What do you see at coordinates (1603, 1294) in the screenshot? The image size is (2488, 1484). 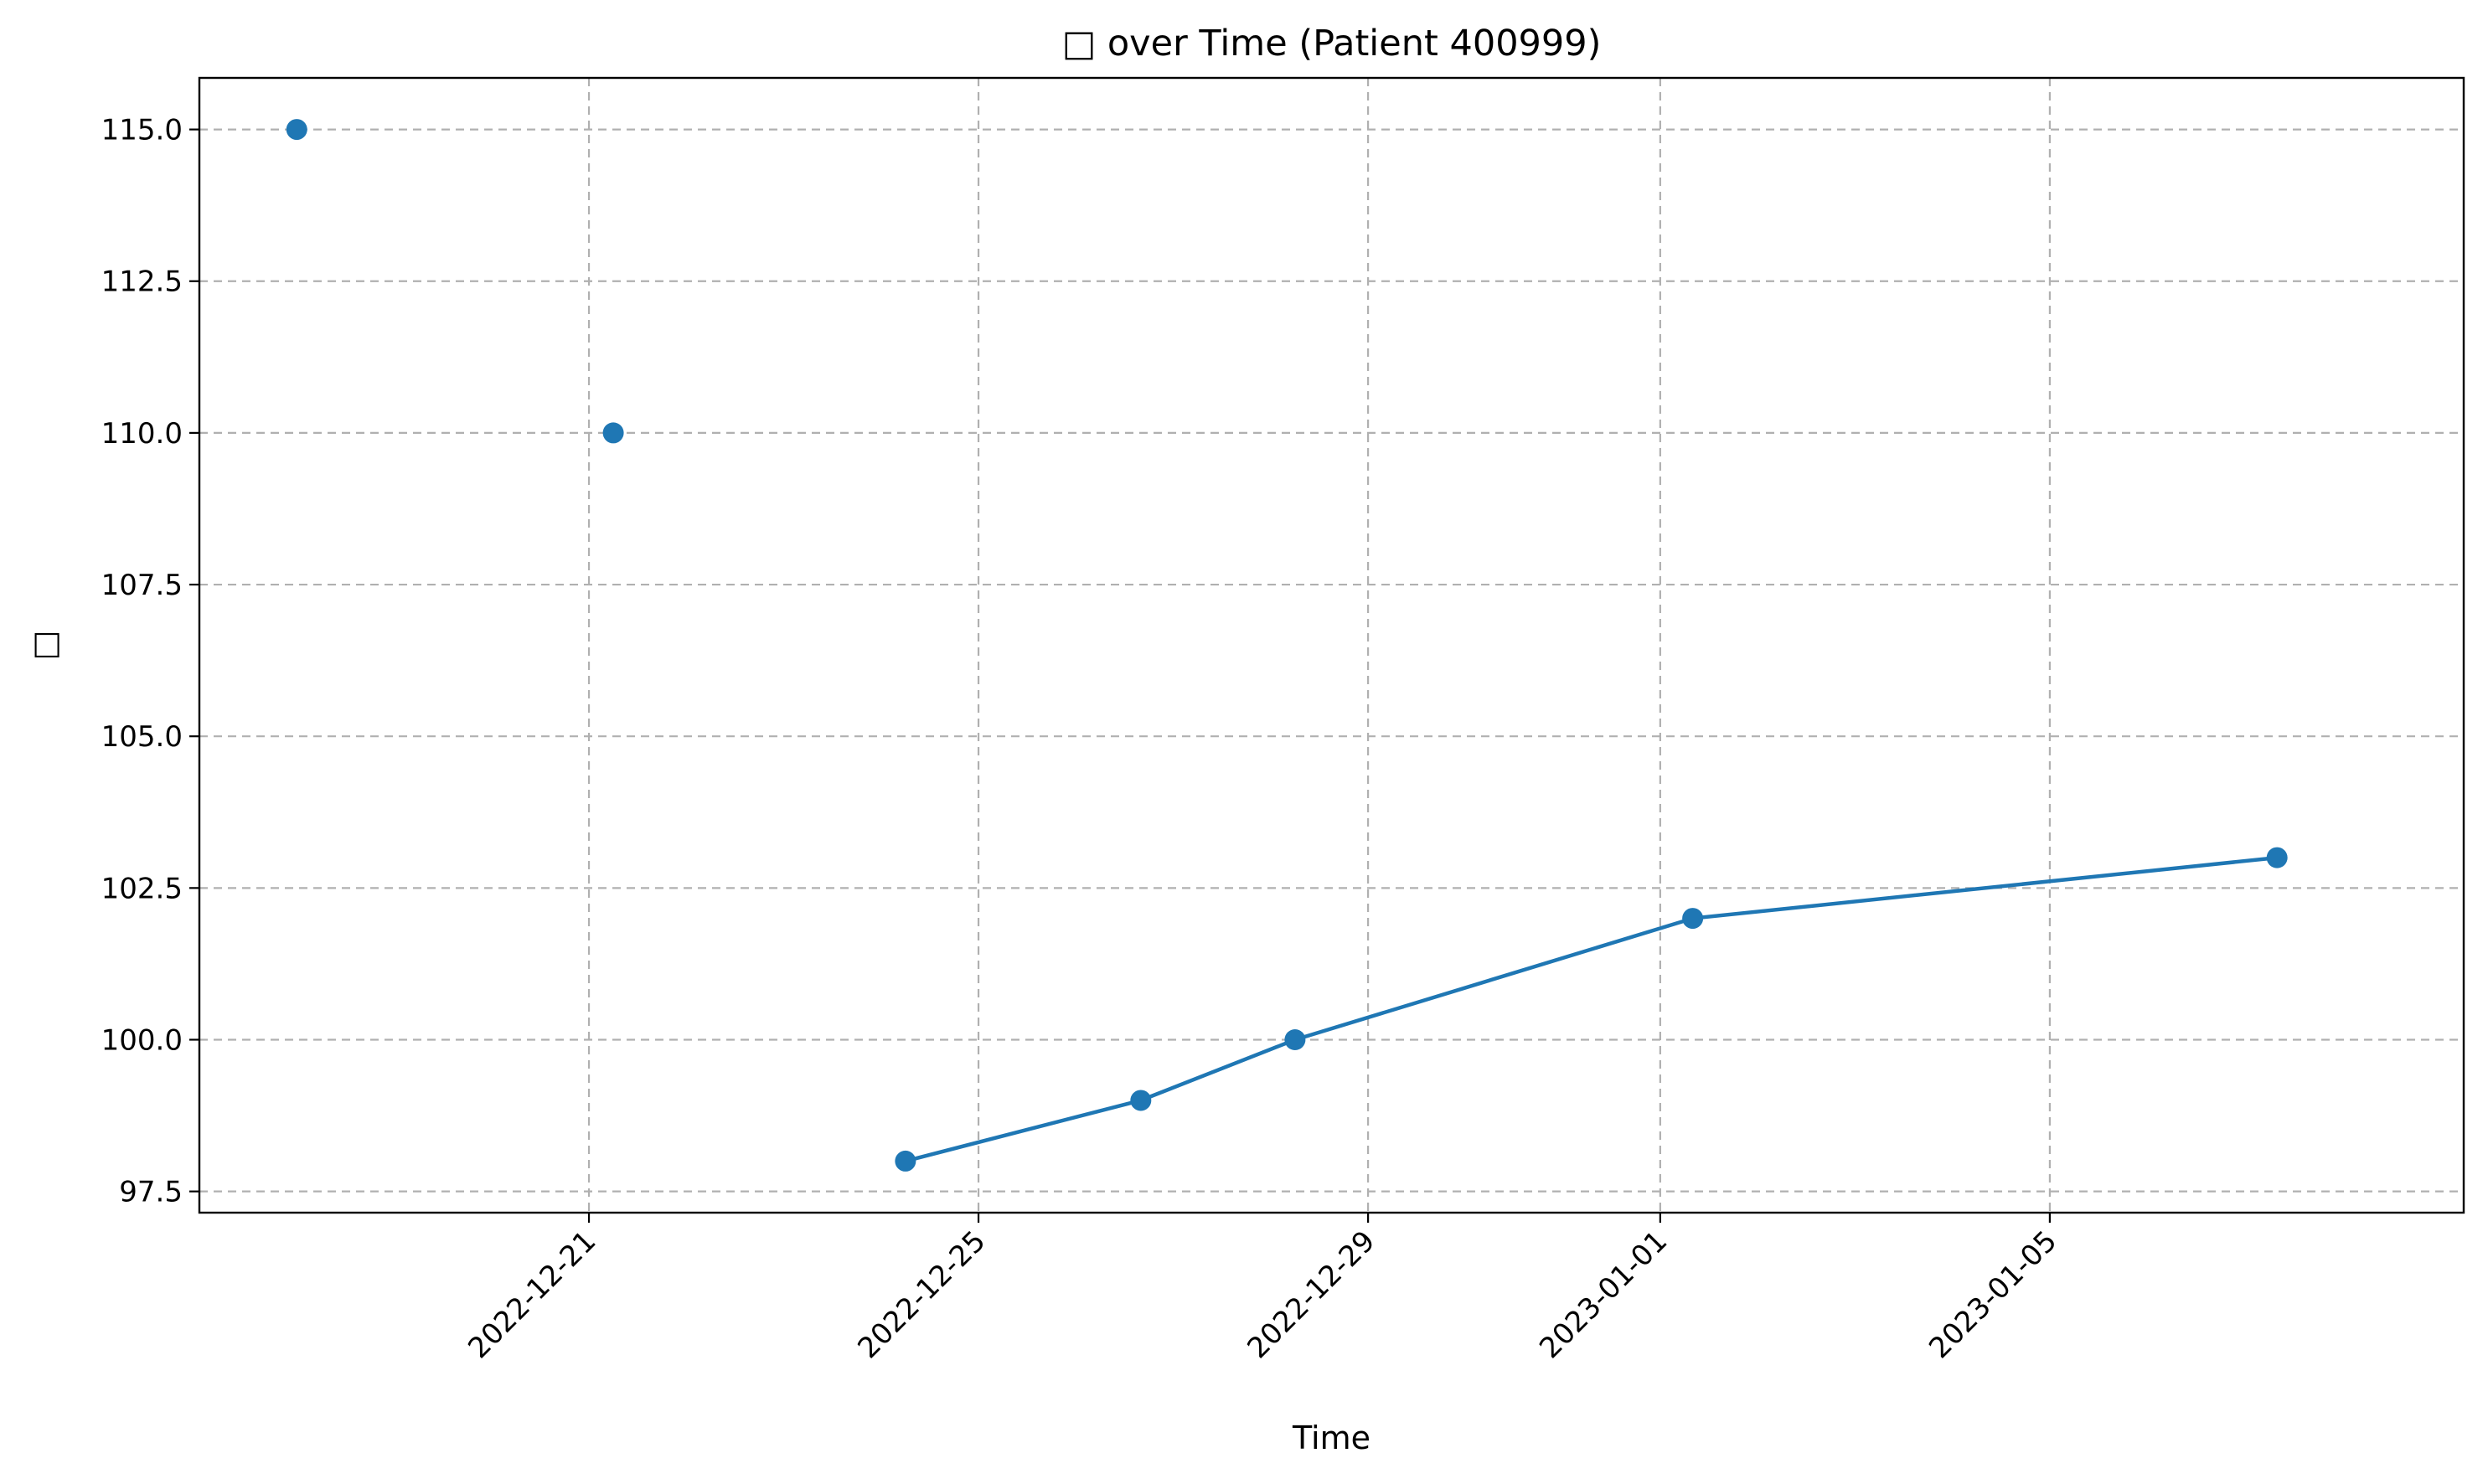 I see `x-tick-label: 2023-01-01` at bounding box center [1603, 1294].